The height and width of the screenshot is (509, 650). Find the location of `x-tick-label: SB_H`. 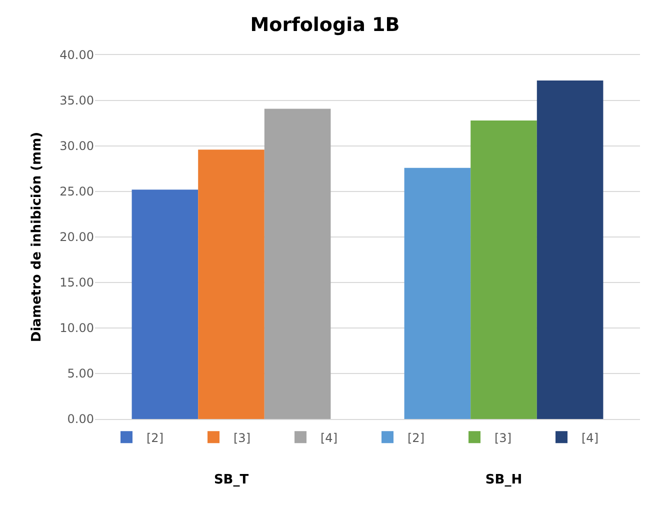

x-tick-label: SB_H is located at coordinates (503, 480).